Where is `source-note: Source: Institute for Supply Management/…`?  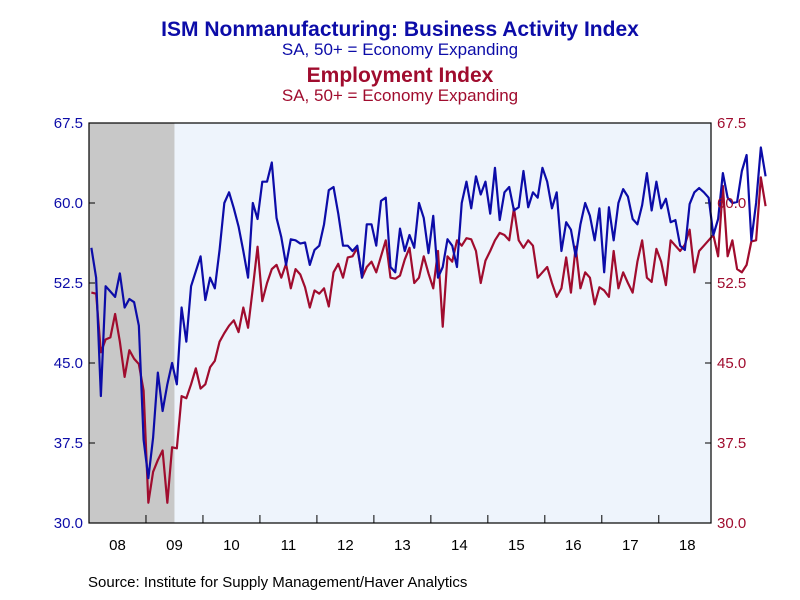 source-note: Source: Institute for Supply Management/… is located at coordinates (278, 582).